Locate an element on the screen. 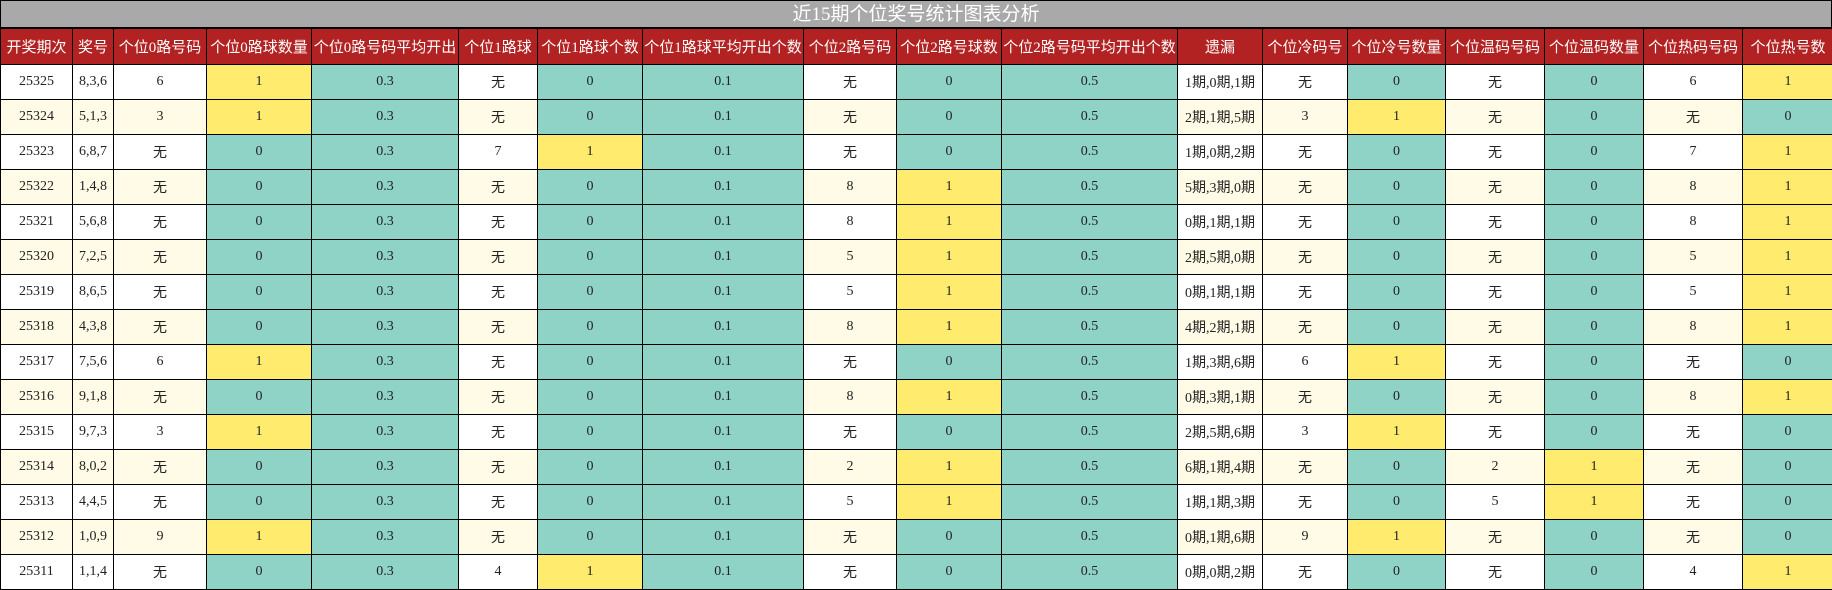  column-header: 个位1路球平均开出个数 is located at coordinates (723, 46).